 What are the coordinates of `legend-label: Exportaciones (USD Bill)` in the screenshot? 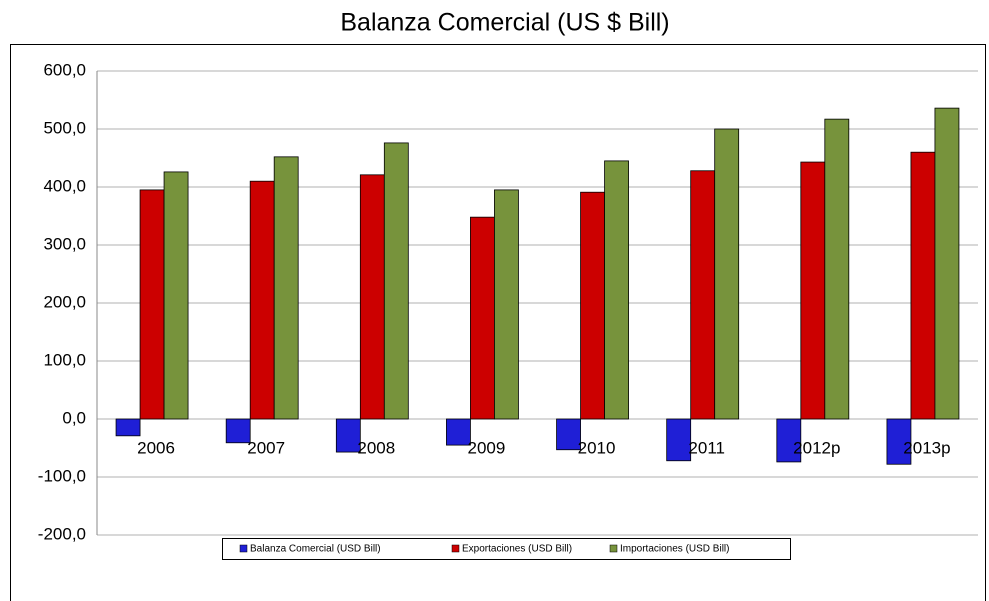 It's located at (517, 549).